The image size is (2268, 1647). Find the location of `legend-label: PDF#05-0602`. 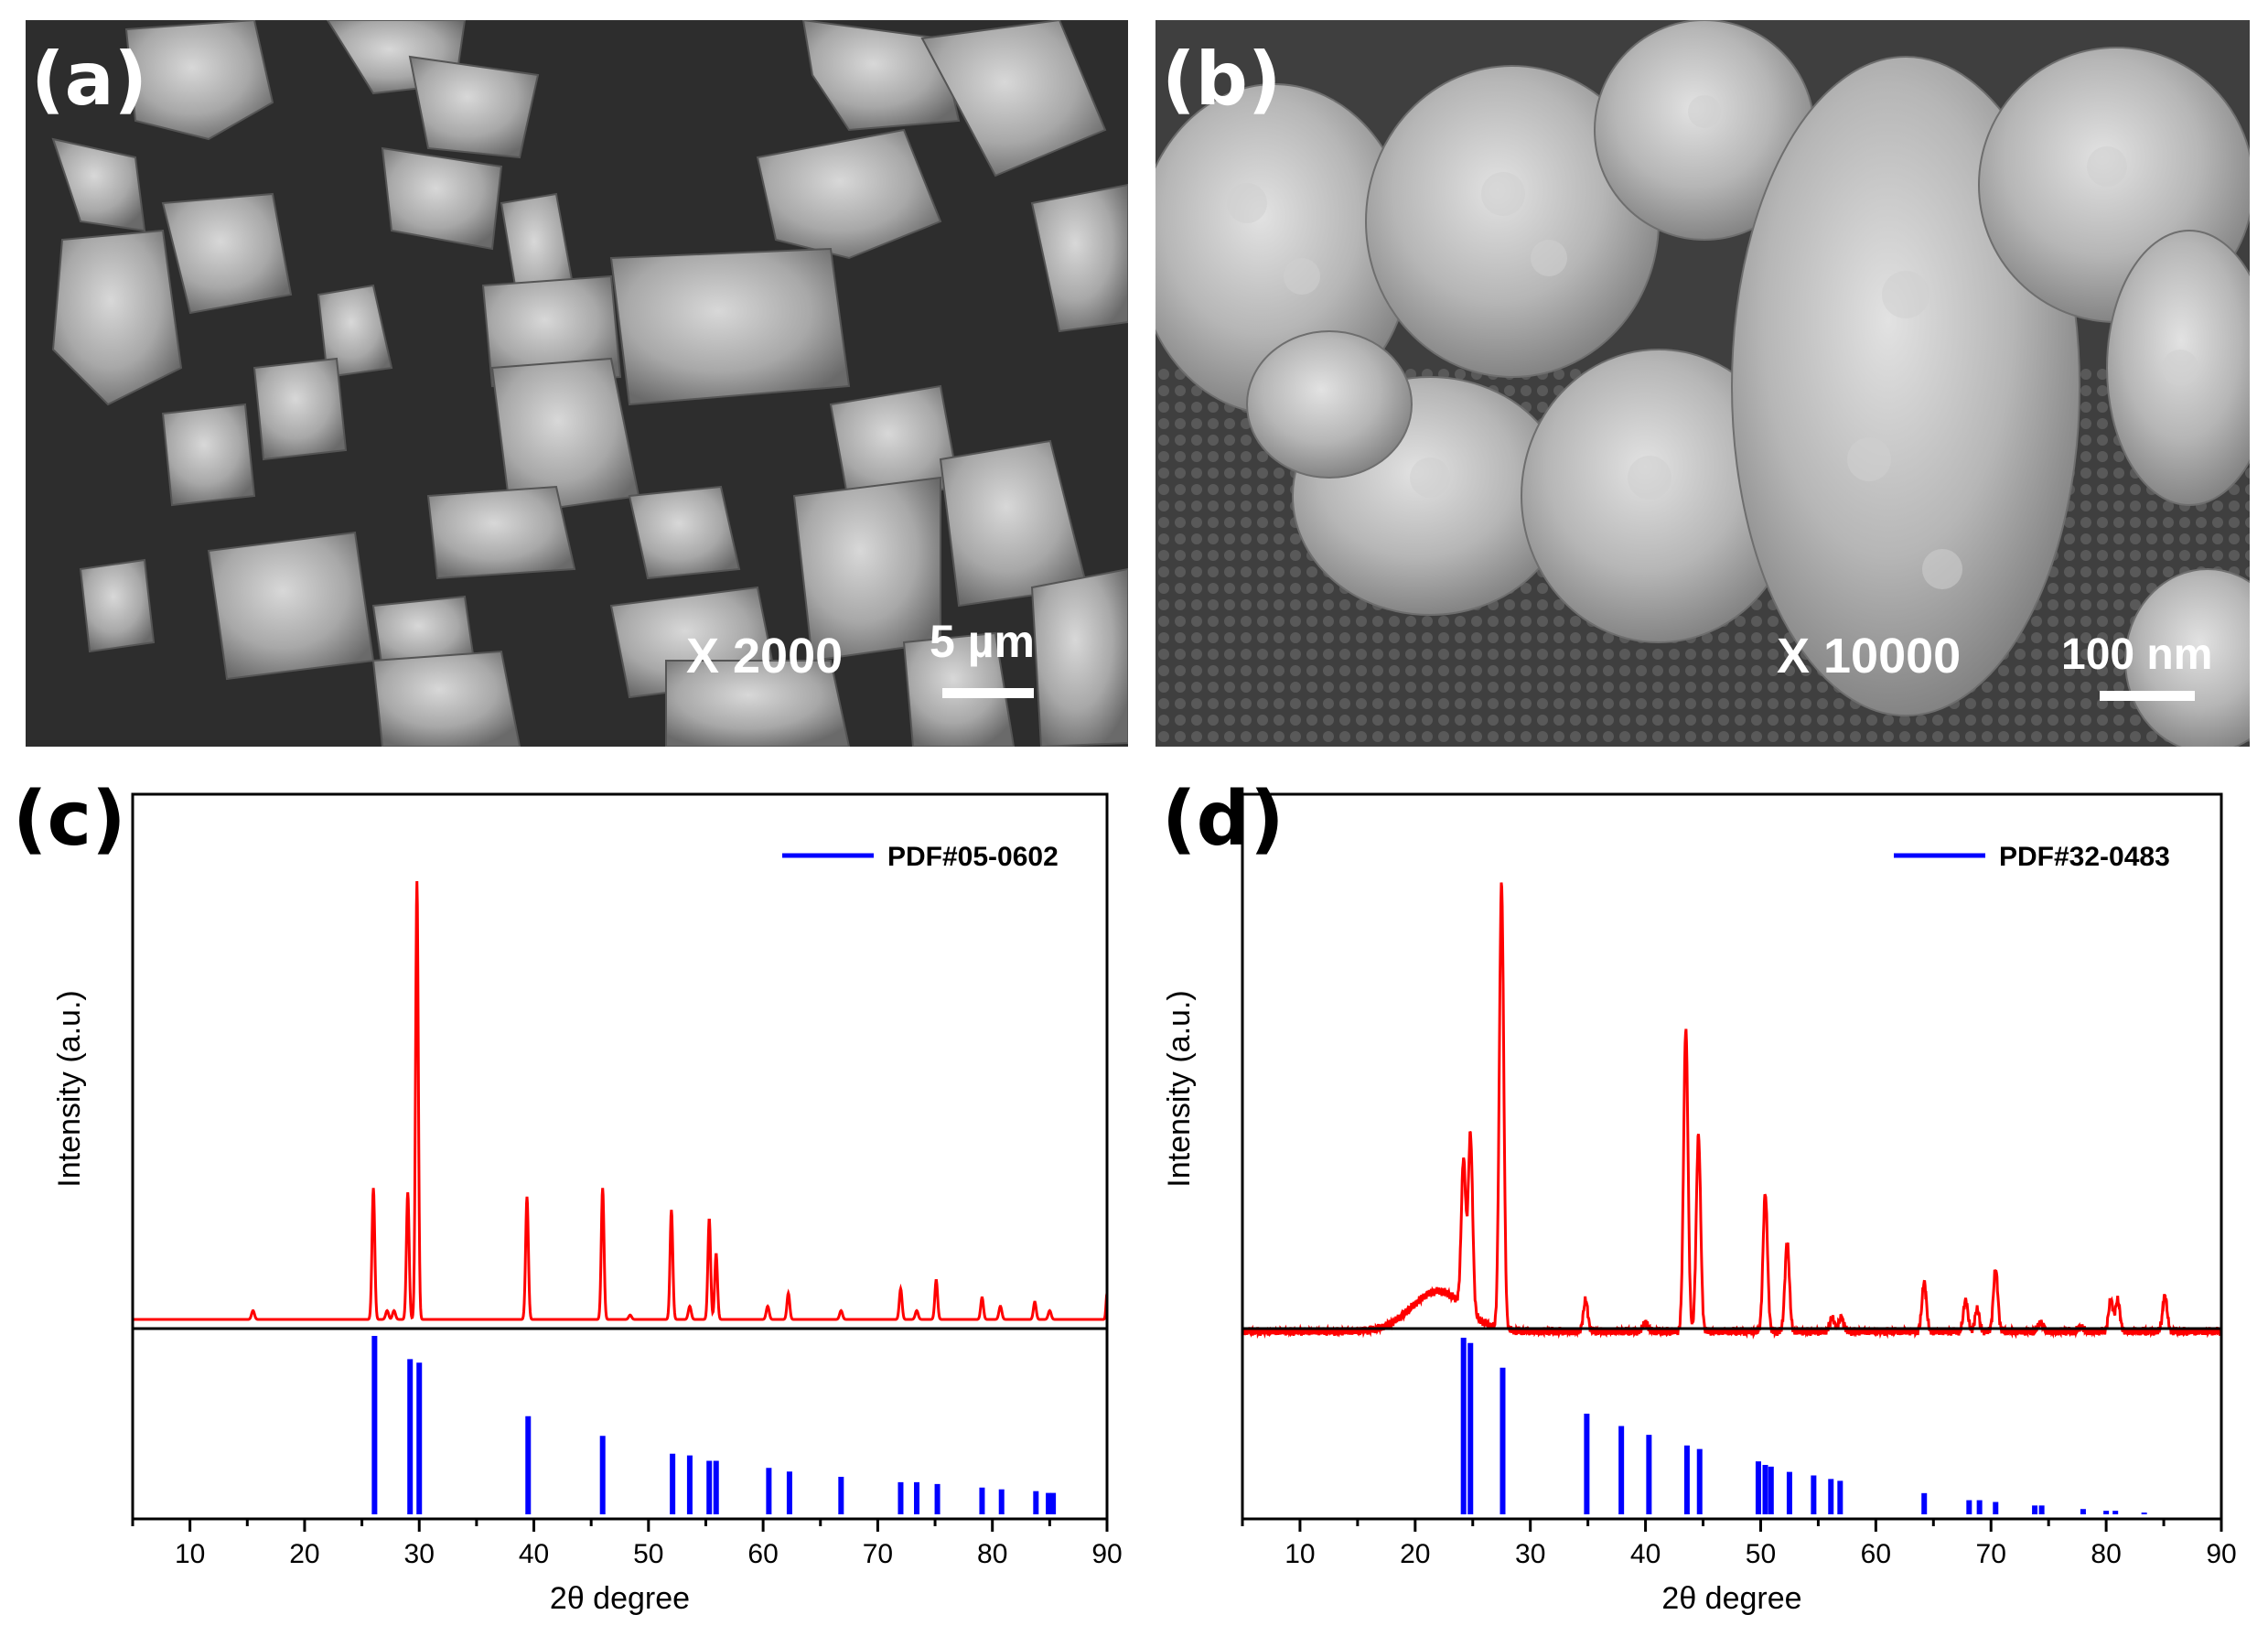

legend-label: PDF#05-0602 is located at coordinates (973, 857).